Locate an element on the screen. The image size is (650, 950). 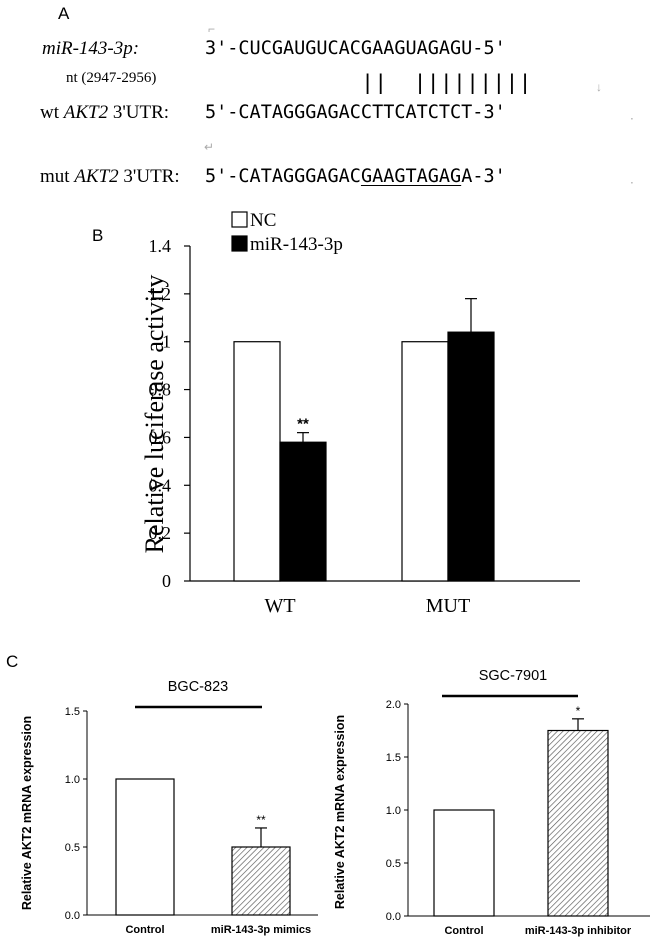
chart-title: SGC-7901 is located at coordinates (513, 676).